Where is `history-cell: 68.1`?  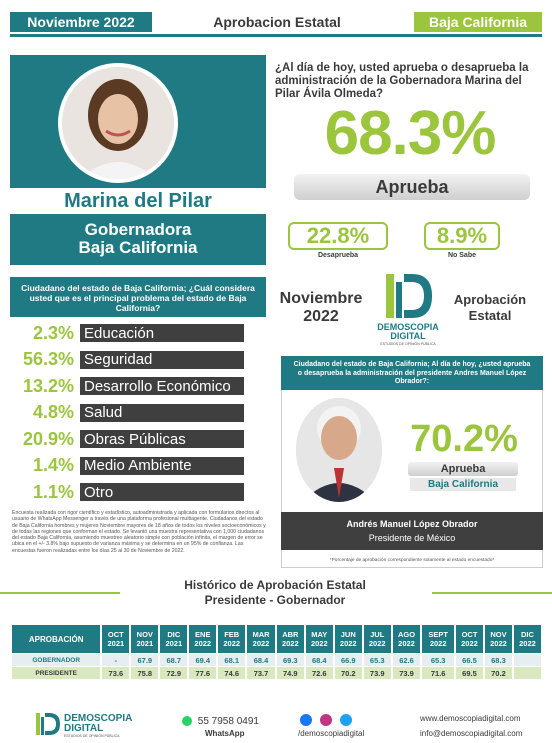
history-cell: 68.1 is located at coordinates (232, 660).